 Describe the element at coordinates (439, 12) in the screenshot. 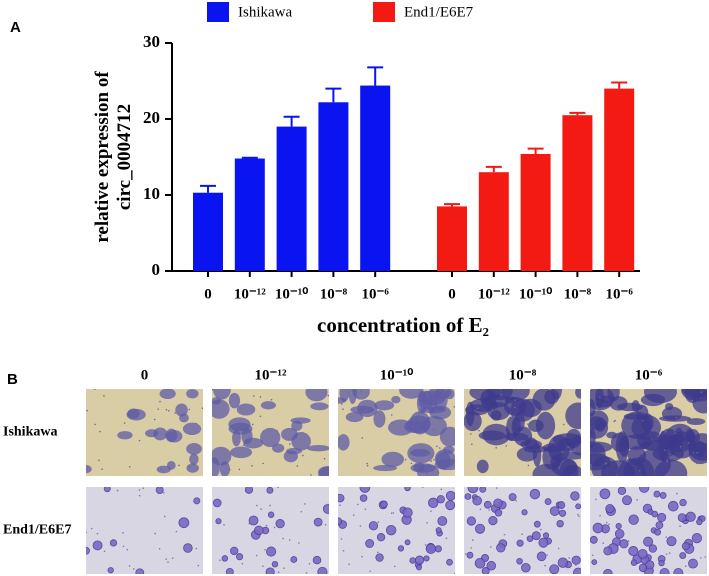

I see `legend-label: End1/E6E7` at that location.